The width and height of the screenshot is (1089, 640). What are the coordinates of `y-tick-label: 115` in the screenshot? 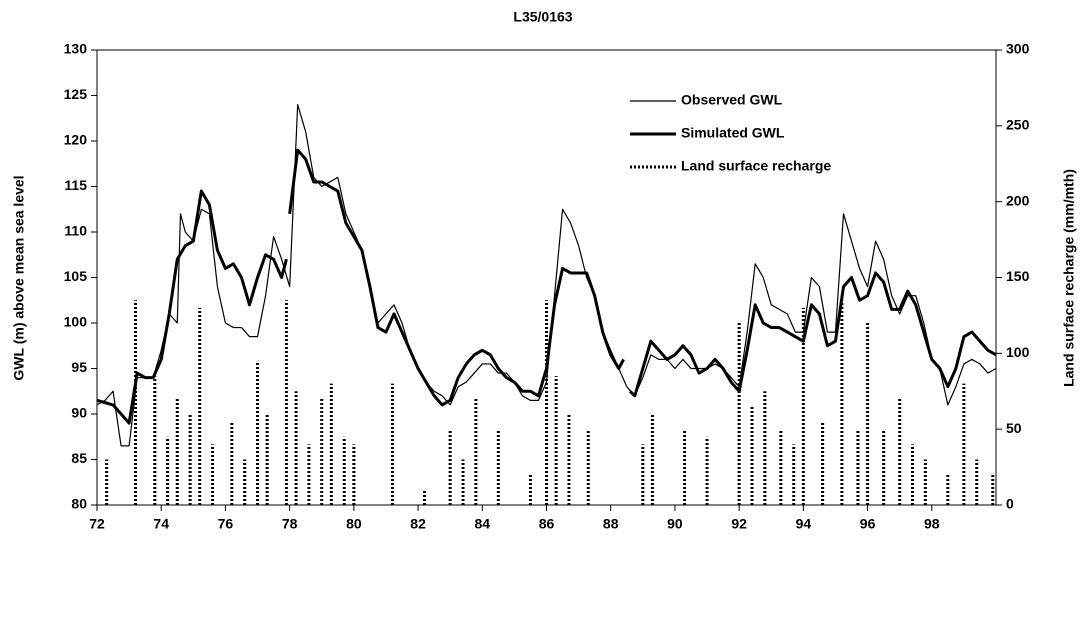 It's located at (75, 185).